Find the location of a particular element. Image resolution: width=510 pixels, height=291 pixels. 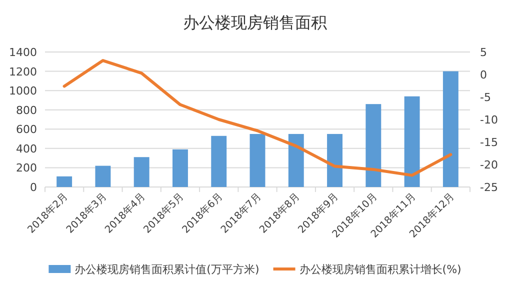

y2-tick-label: -10 is located at coordinates (489, 120).